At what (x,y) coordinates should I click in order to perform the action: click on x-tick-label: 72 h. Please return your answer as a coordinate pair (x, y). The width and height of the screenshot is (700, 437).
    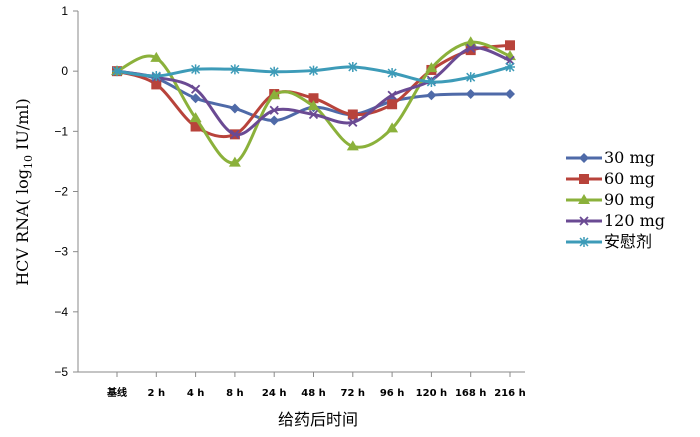
    Looking at the image, I should click on (353, 393).